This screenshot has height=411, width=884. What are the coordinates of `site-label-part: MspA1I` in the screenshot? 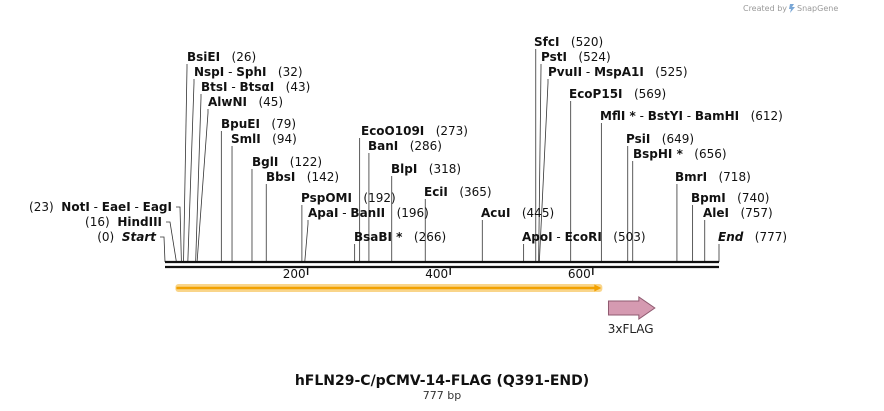 It's located at (619, 72).